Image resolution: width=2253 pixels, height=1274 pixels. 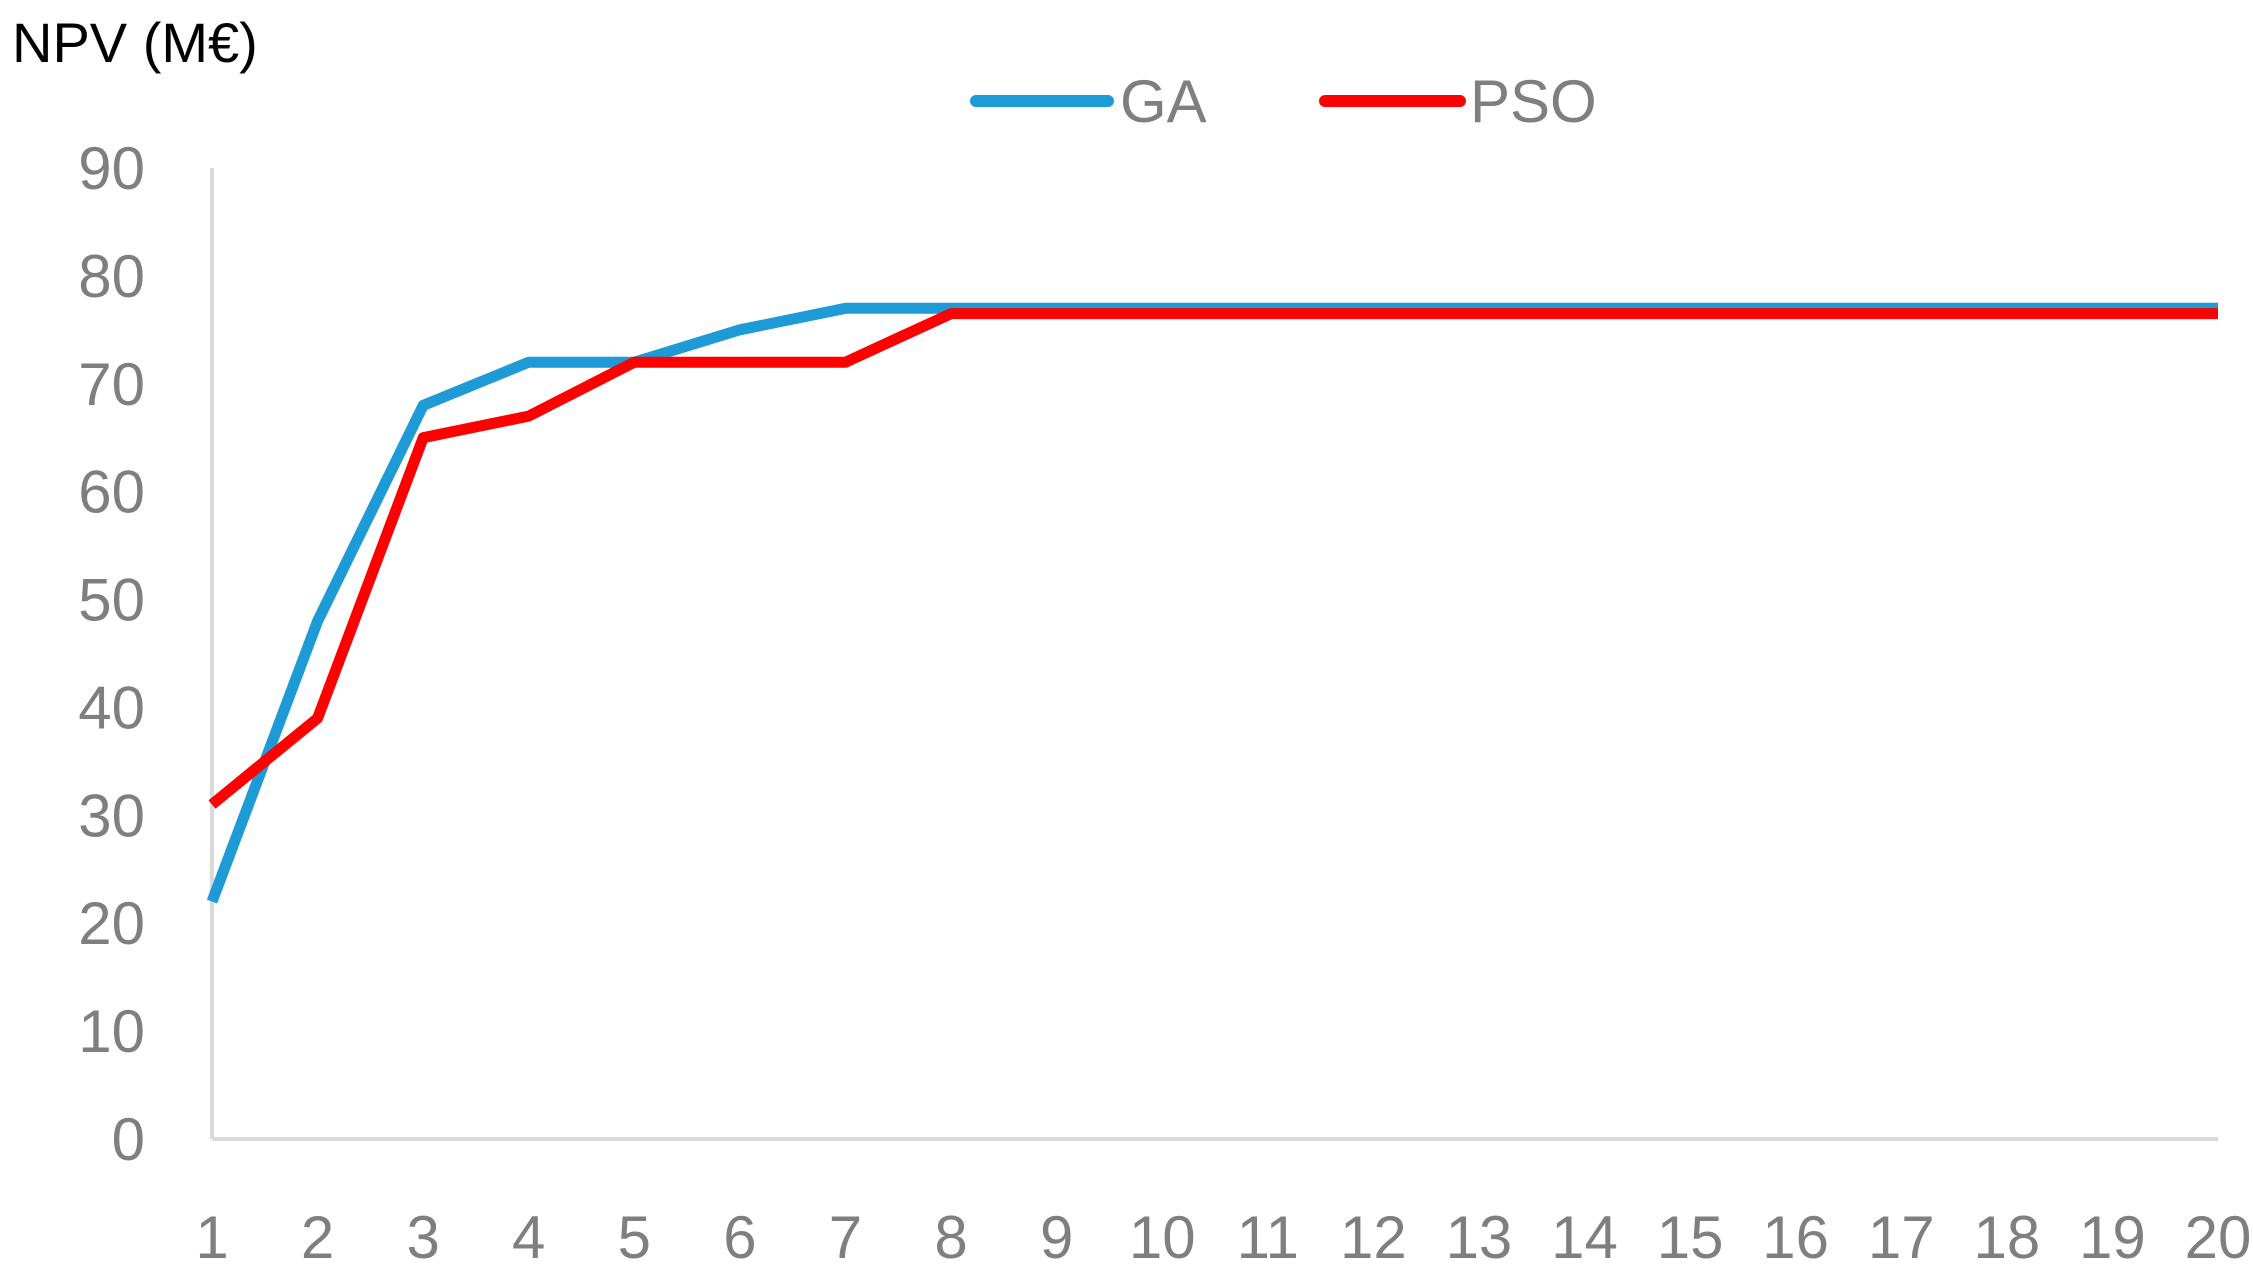 What do you see at coordinates (317, 1237) in the screenshot?
I see `x-tick-label: 2` at bounding box center [317, 1237].